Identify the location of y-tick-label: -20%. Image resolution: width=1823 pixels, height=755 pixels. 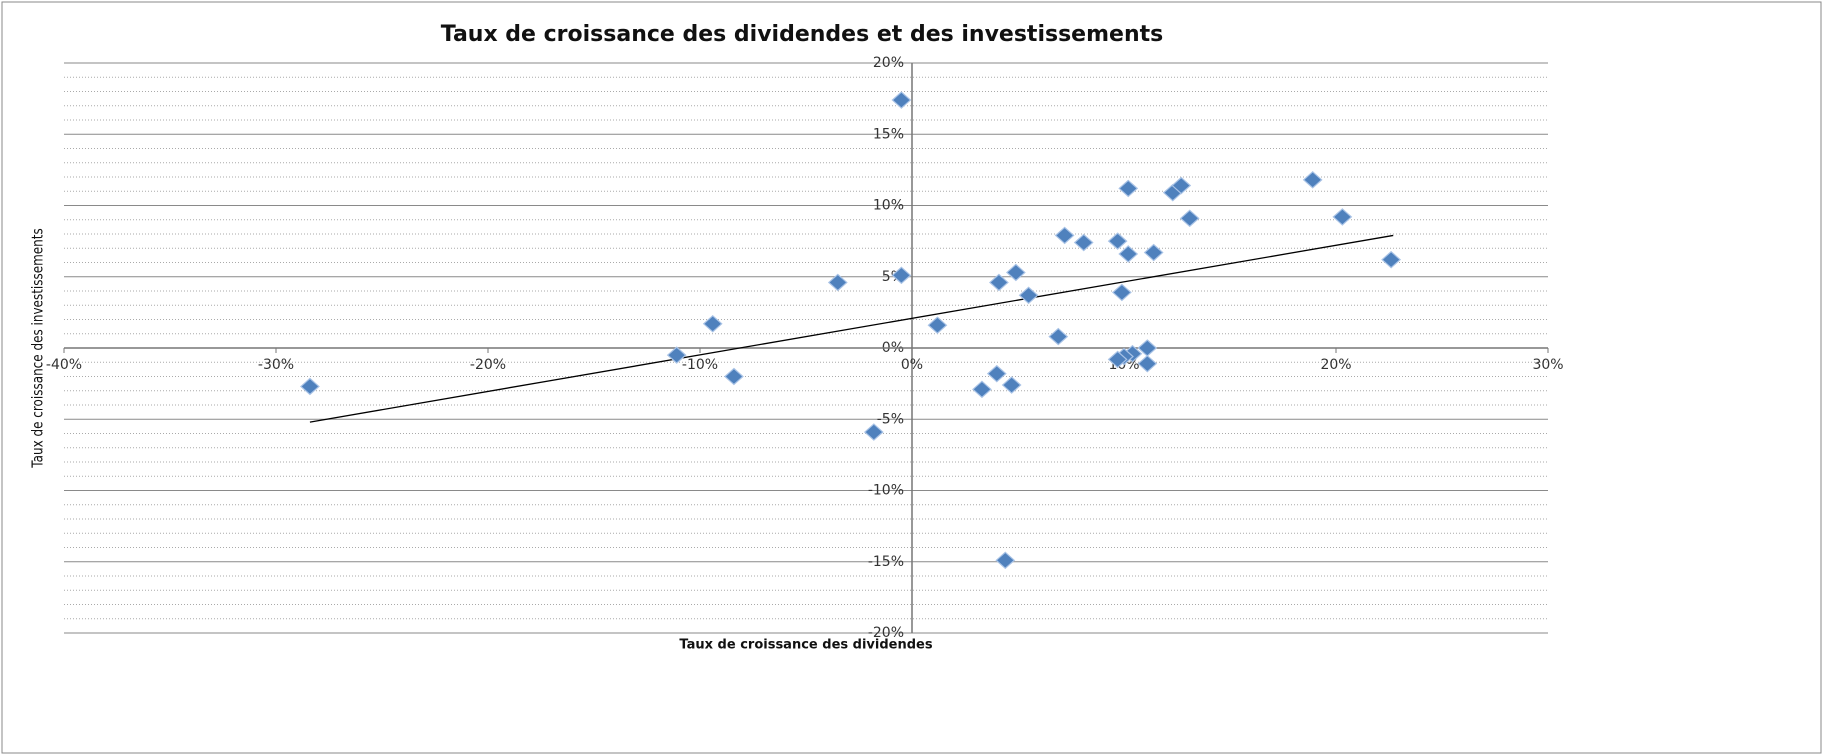
(886, 633).